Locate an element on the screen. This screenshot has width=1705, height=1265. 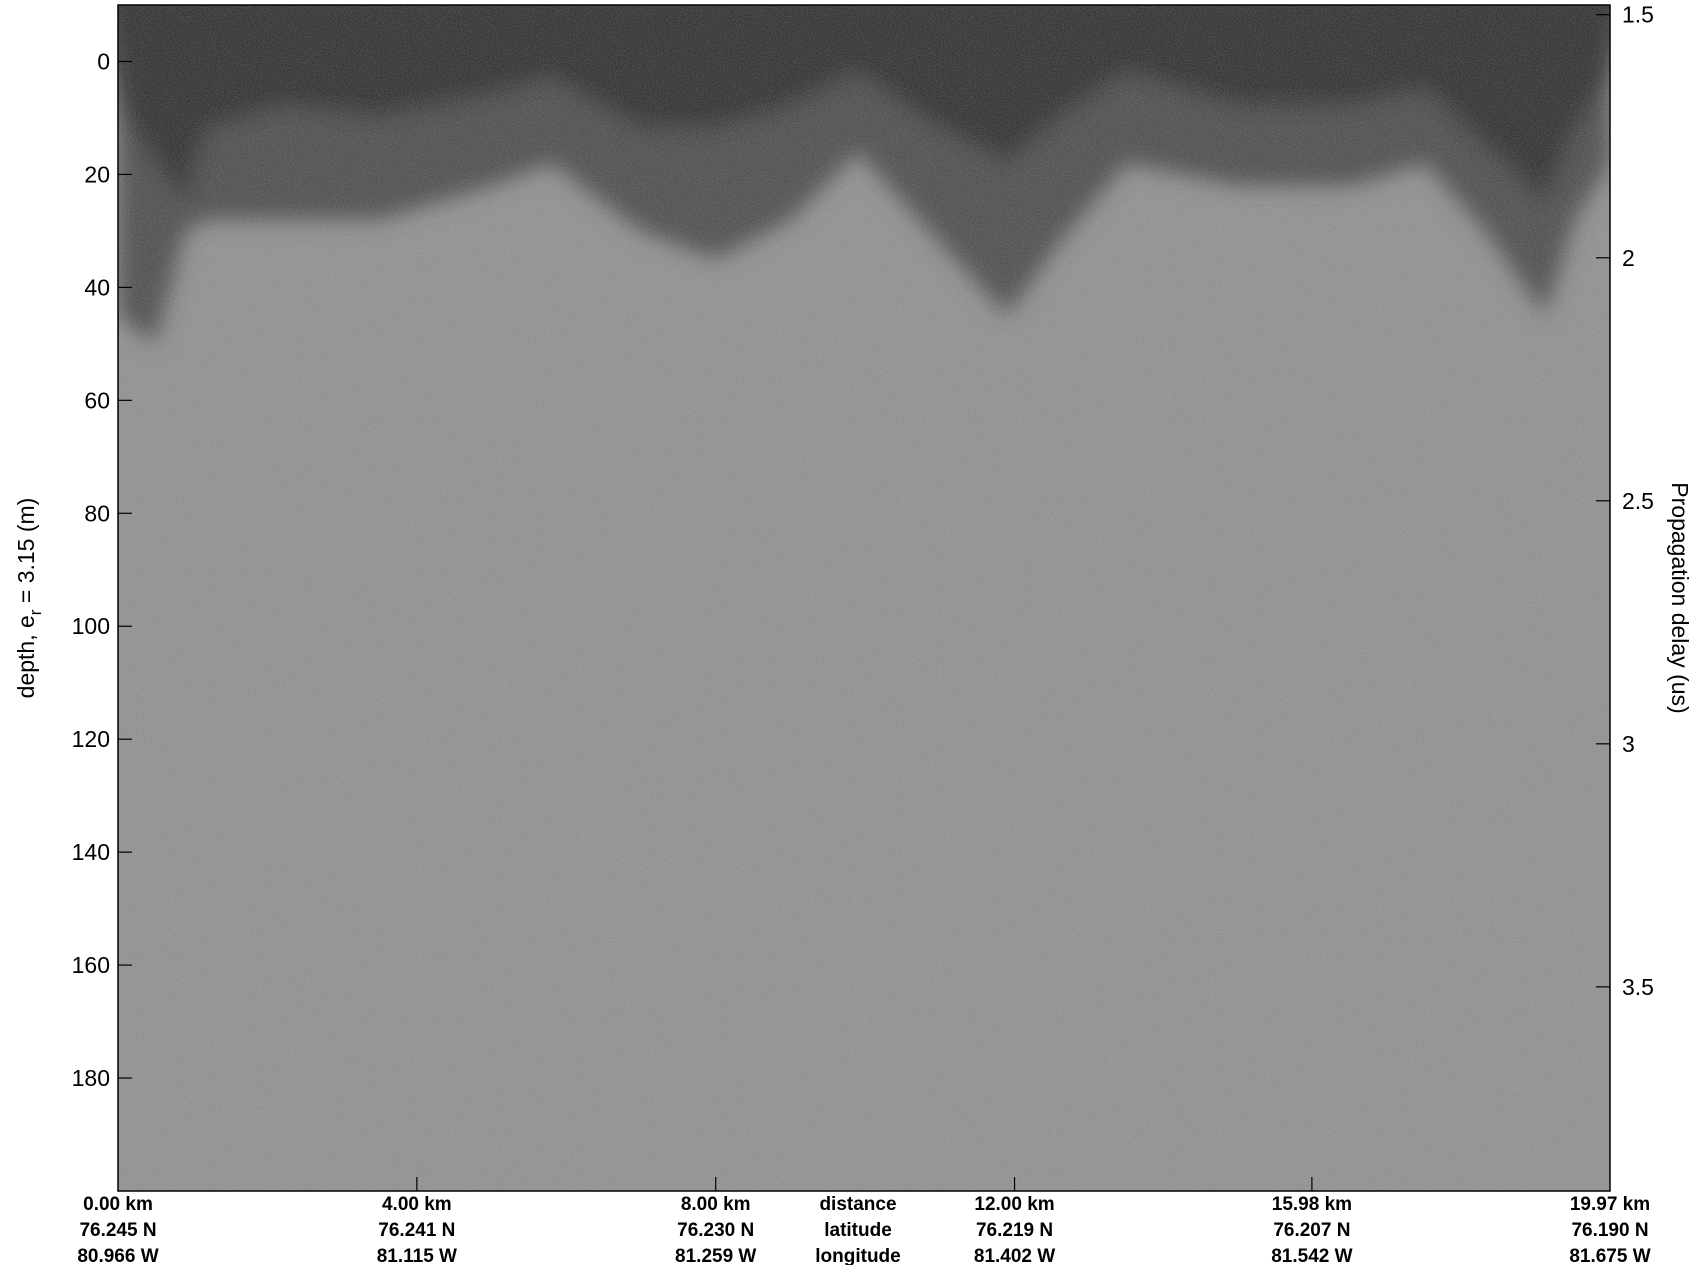
bottom-longitude-label: 81.115 W is located at coordinates (417, 1255).